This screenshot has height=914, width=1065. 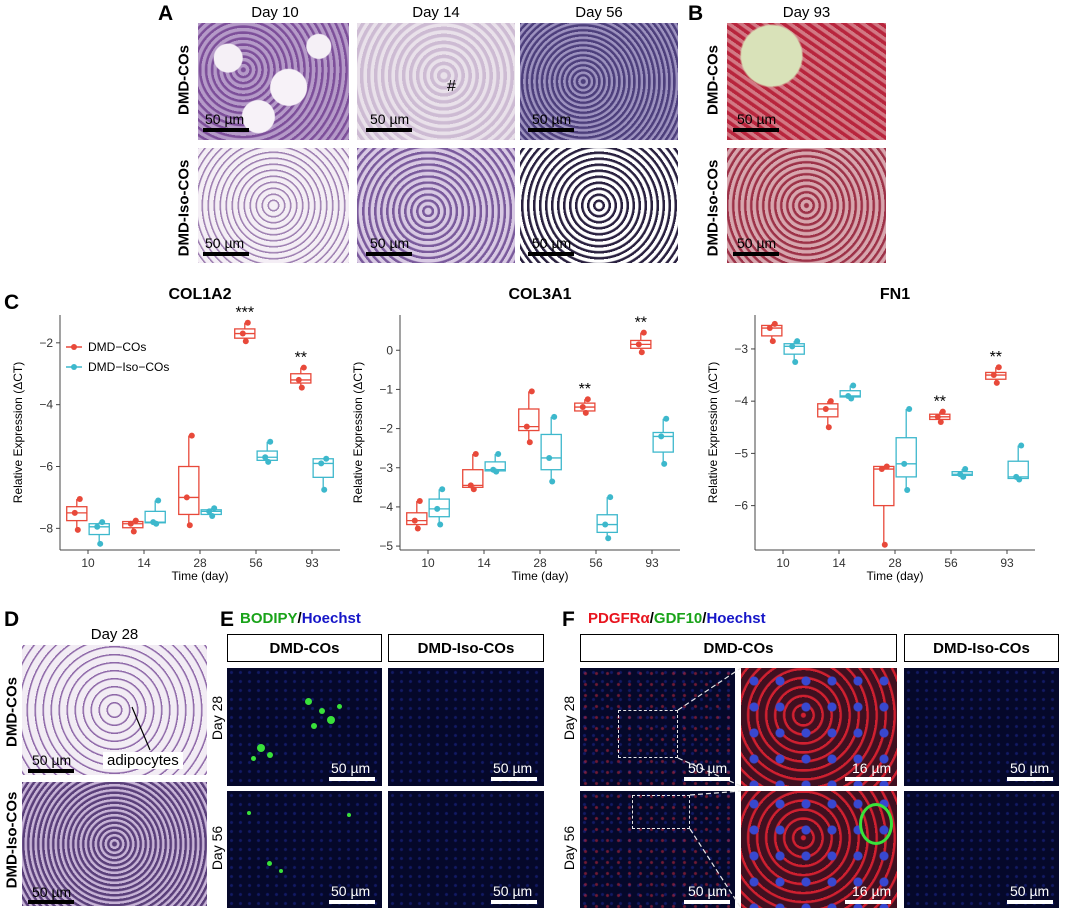 What do you see at coordinates (184, 208) in the screenshot?
I see `panel-a-row-label-dmd-iso-cos: DMD-Iso-COs` at bounding box center [184, 208].